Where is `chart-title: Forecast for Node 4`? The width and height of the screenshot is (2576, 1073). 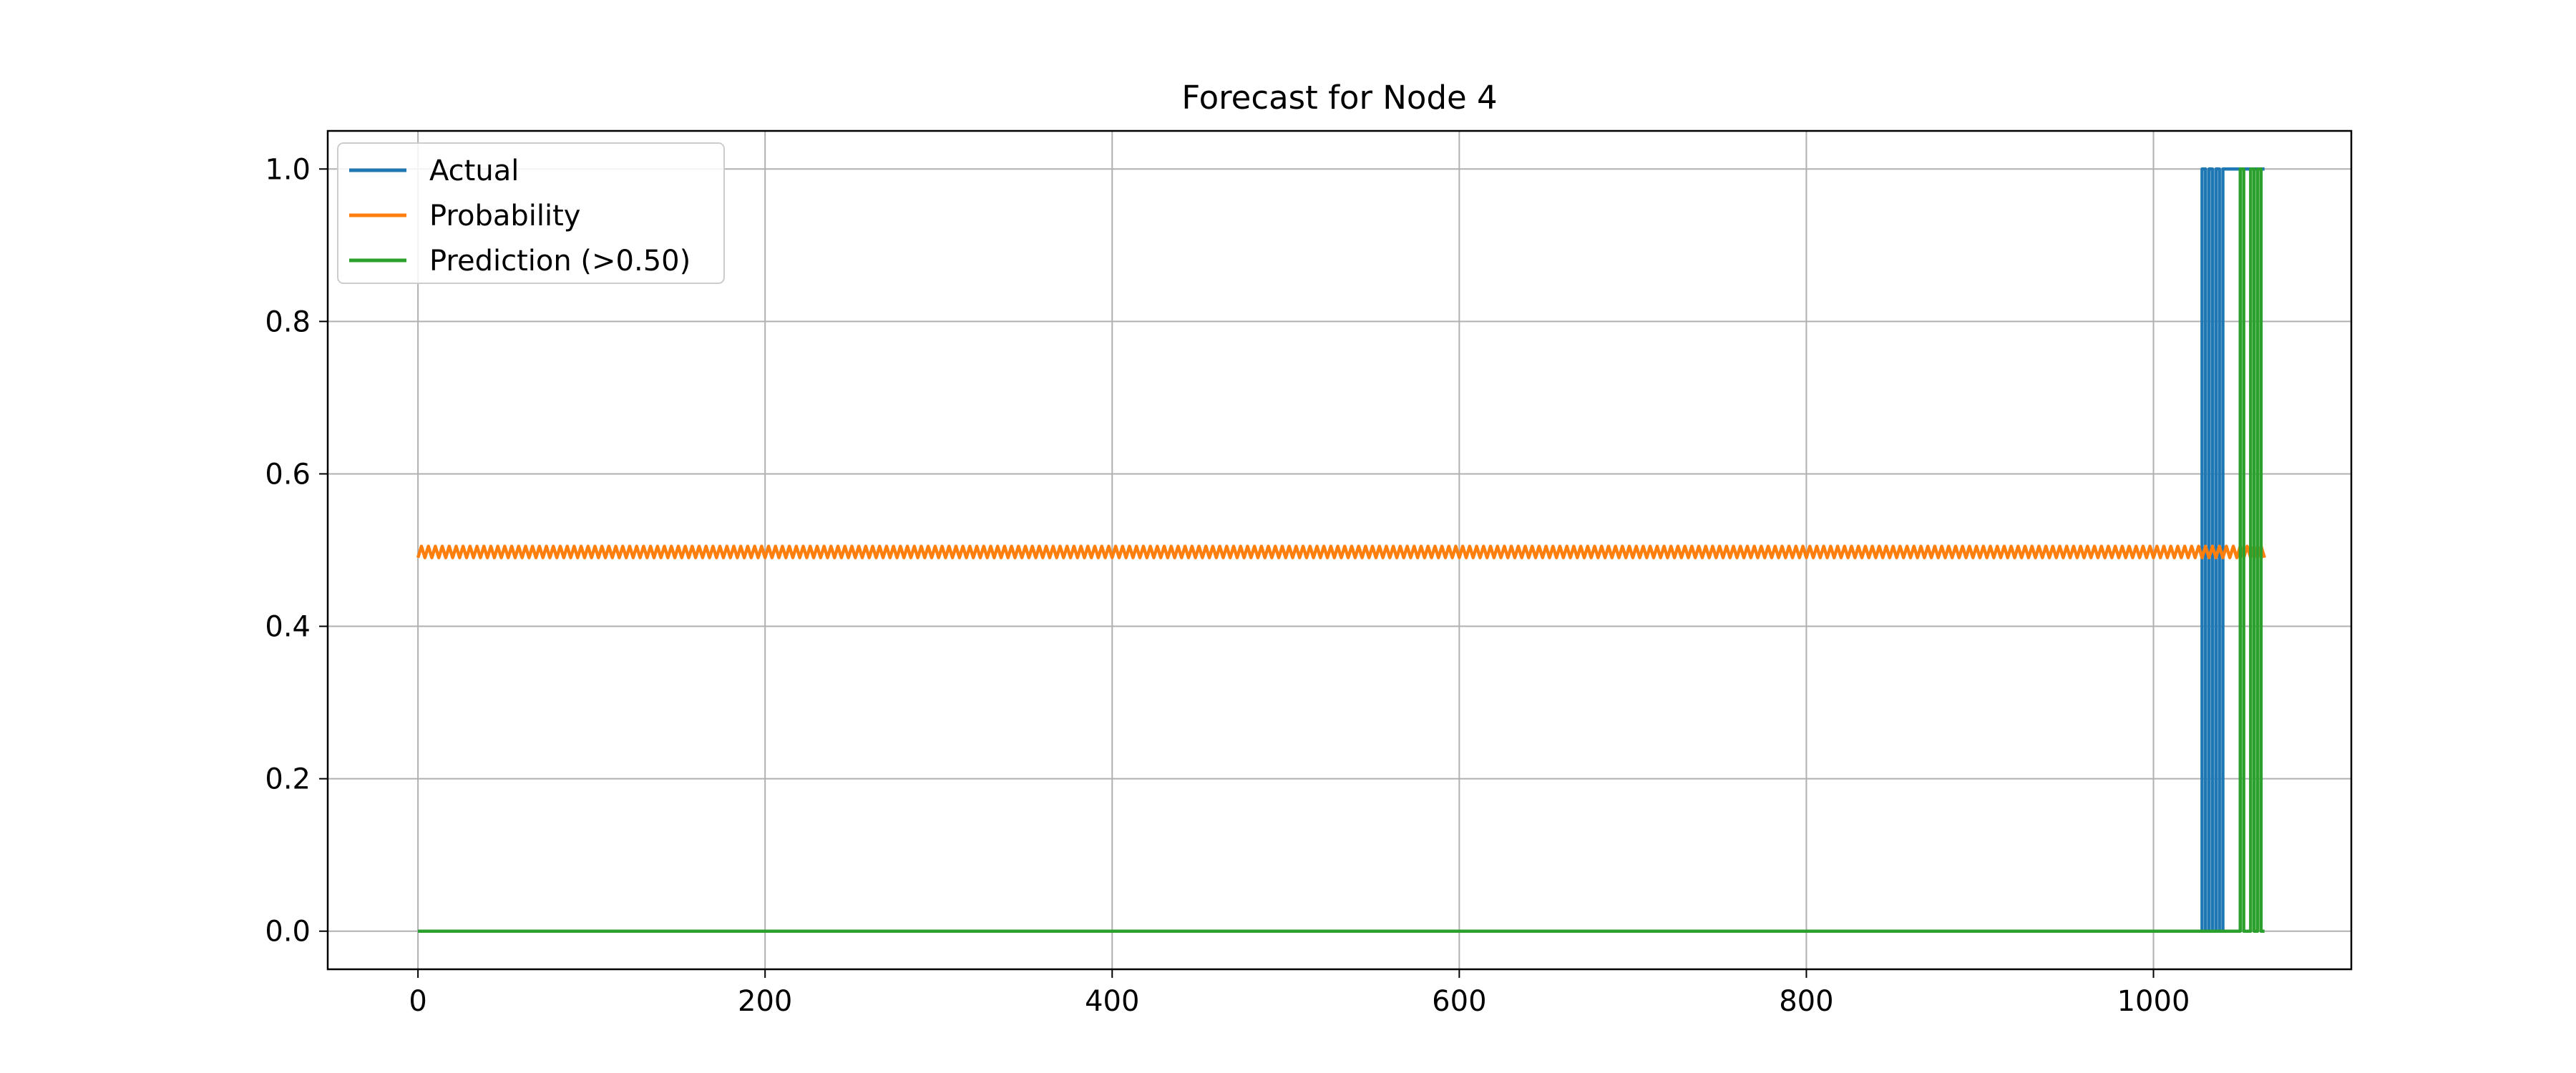
chart-title: Forecast for Node 4 is located at coordinates (1339, 98).